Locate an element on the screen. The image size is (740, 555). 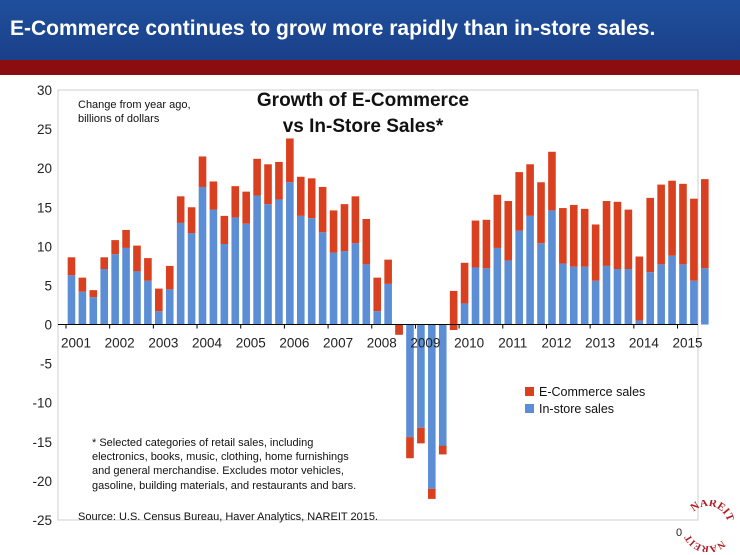
legend-swatch-instore is located at coordinates (529, 408).